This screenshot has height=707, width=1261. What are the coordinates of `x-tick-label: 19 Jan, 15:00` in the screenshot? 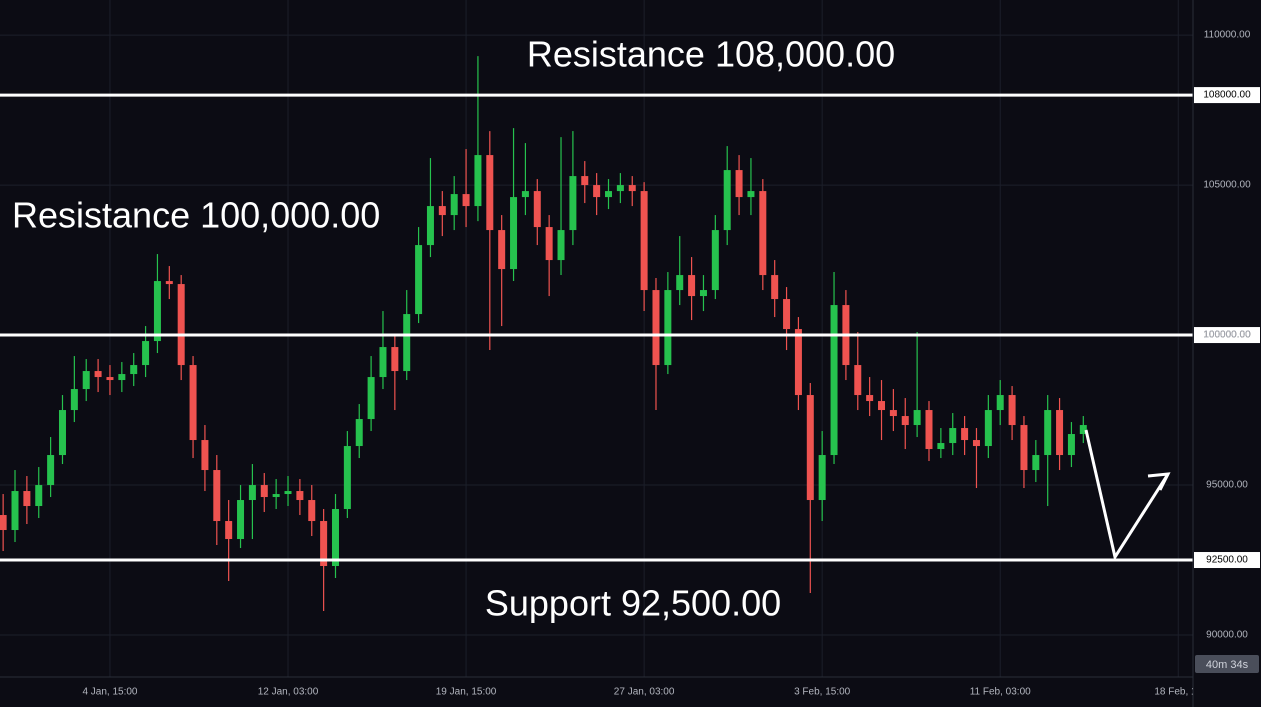 It's located at (466, 692).